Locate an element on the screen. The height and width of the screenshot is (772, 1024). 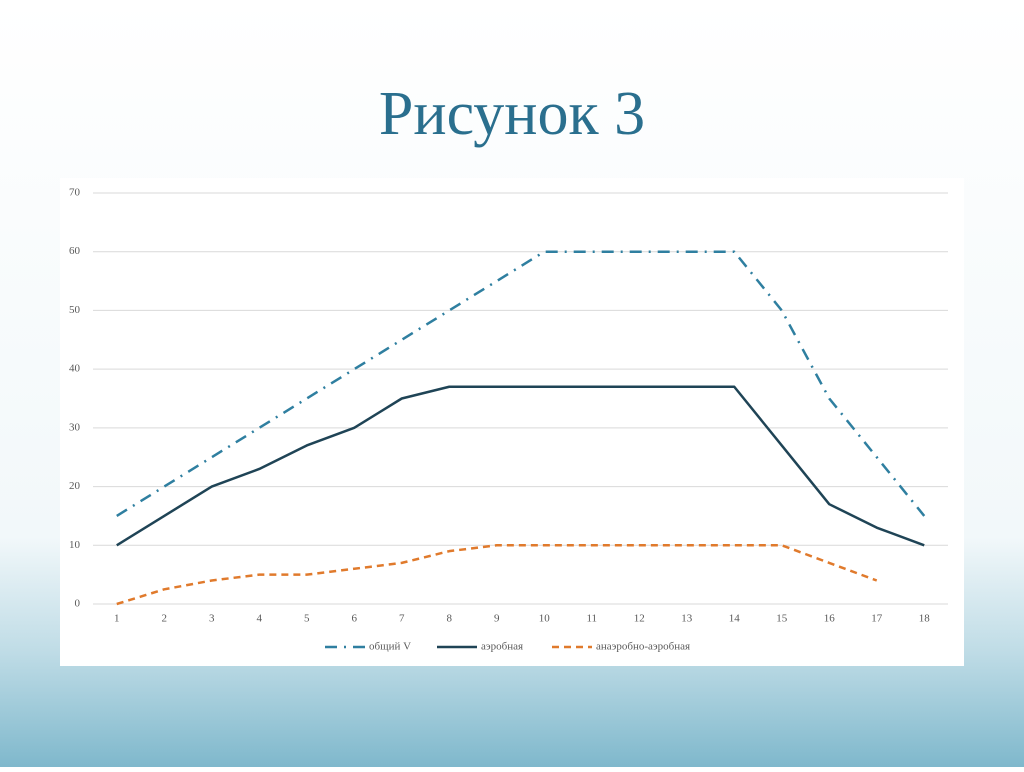
x-tick-label: 14 is located at coordinates (735, 619).